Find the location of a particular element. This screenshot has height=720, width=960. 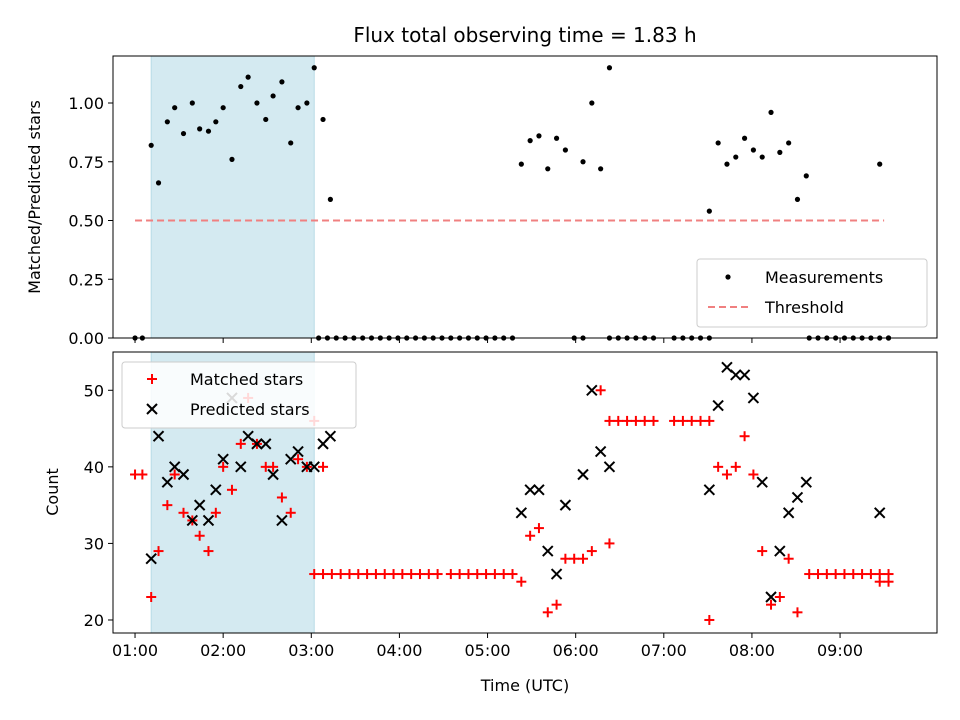

x-tick-label: 05:00 is located at coordinates (487, 650).